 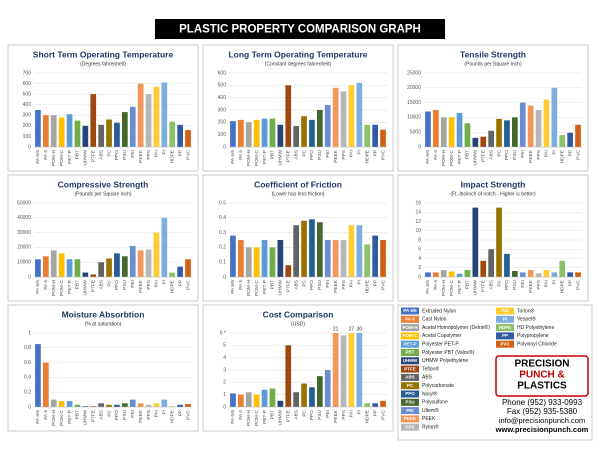 What do you see at coordinates (223, 333) in the screenshot?
I see `y-tick-label: 6 *` at bounding box center [223, 333].